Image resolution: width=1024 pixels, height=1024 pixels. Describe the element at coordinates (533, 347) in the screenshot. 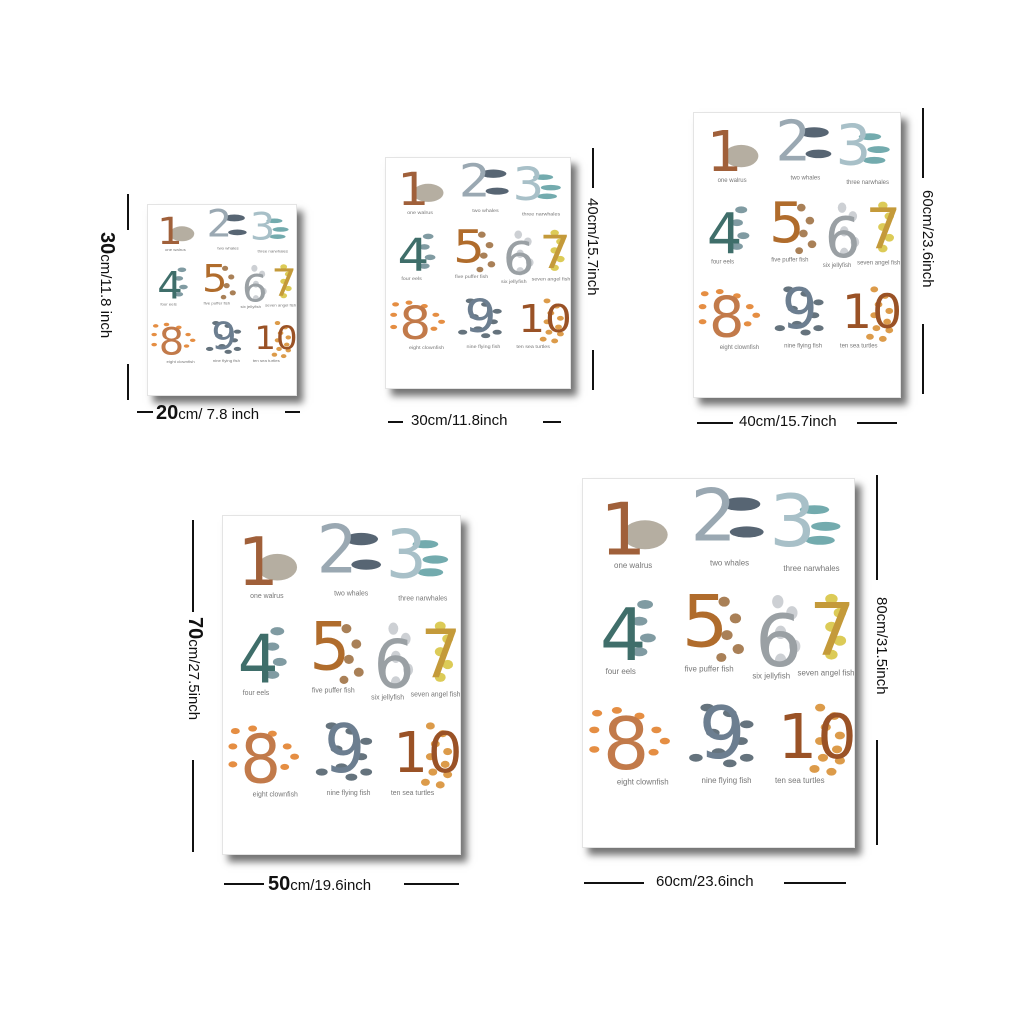

I see `caption: ten sea turtles` at that location.